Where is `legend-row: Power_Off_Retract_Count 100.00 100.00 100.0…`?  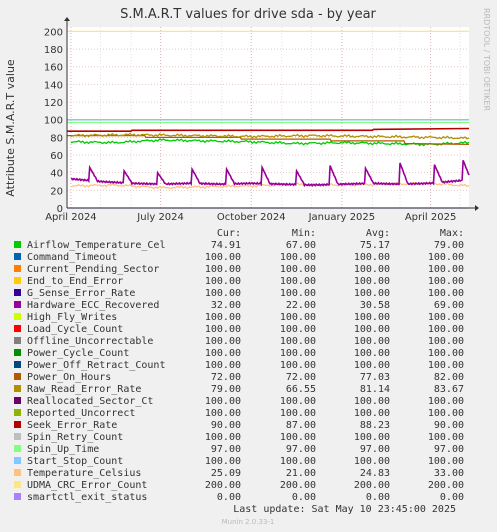
legend-row: Power_Off_Retract_Count 100.00 100.00 100.0… is located at coordinates (239, 365).